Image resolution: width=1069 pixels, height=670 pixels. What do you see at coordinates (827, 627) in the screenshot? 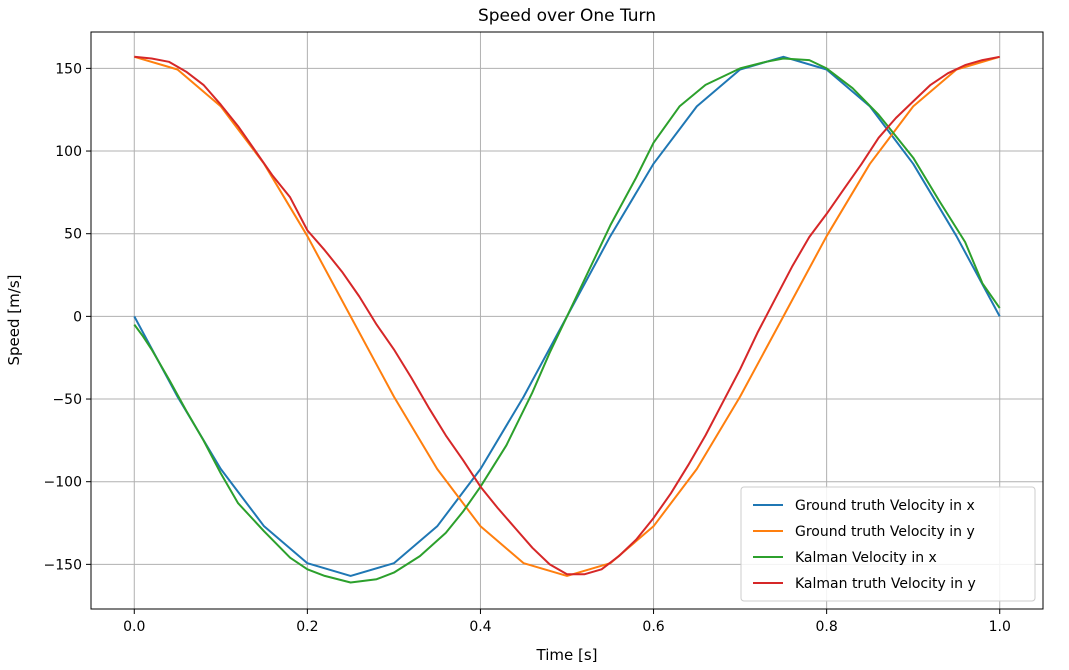
I see `x-tick-label: 0.8` at bounding box center [827, 627].